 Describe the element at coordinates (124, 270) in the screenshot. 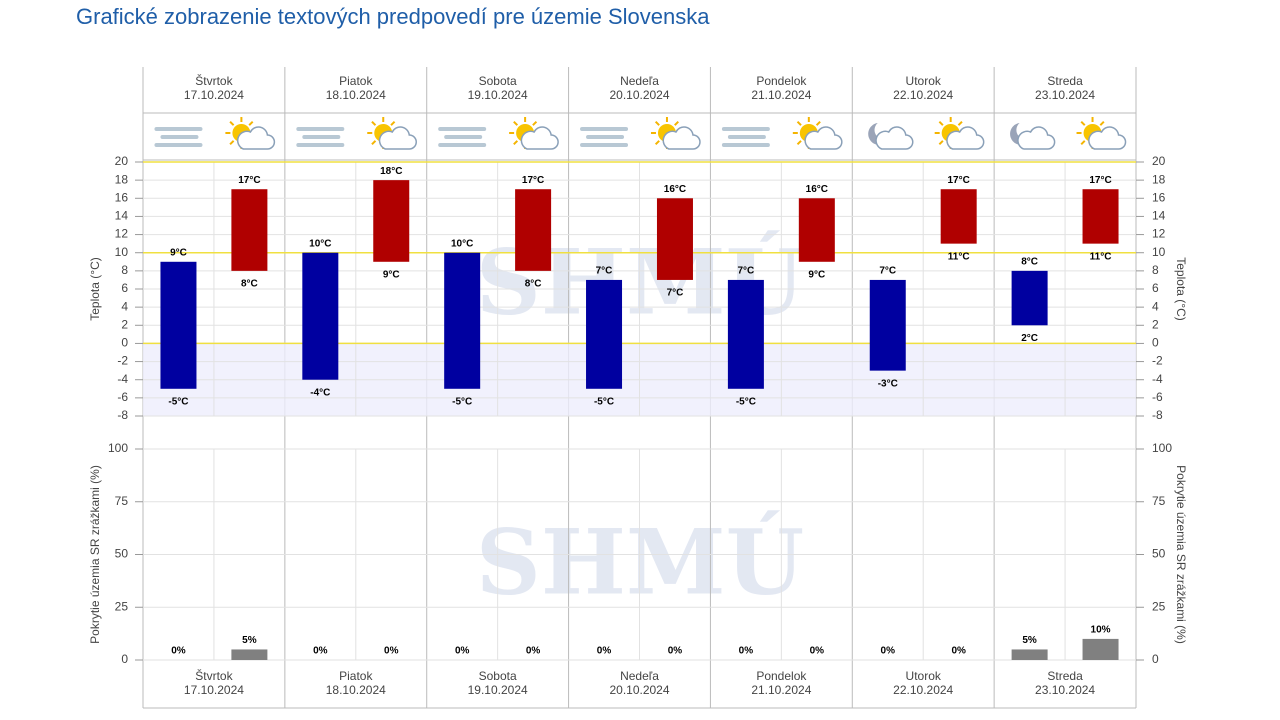

I see `y-tick-label: 8` at that location.